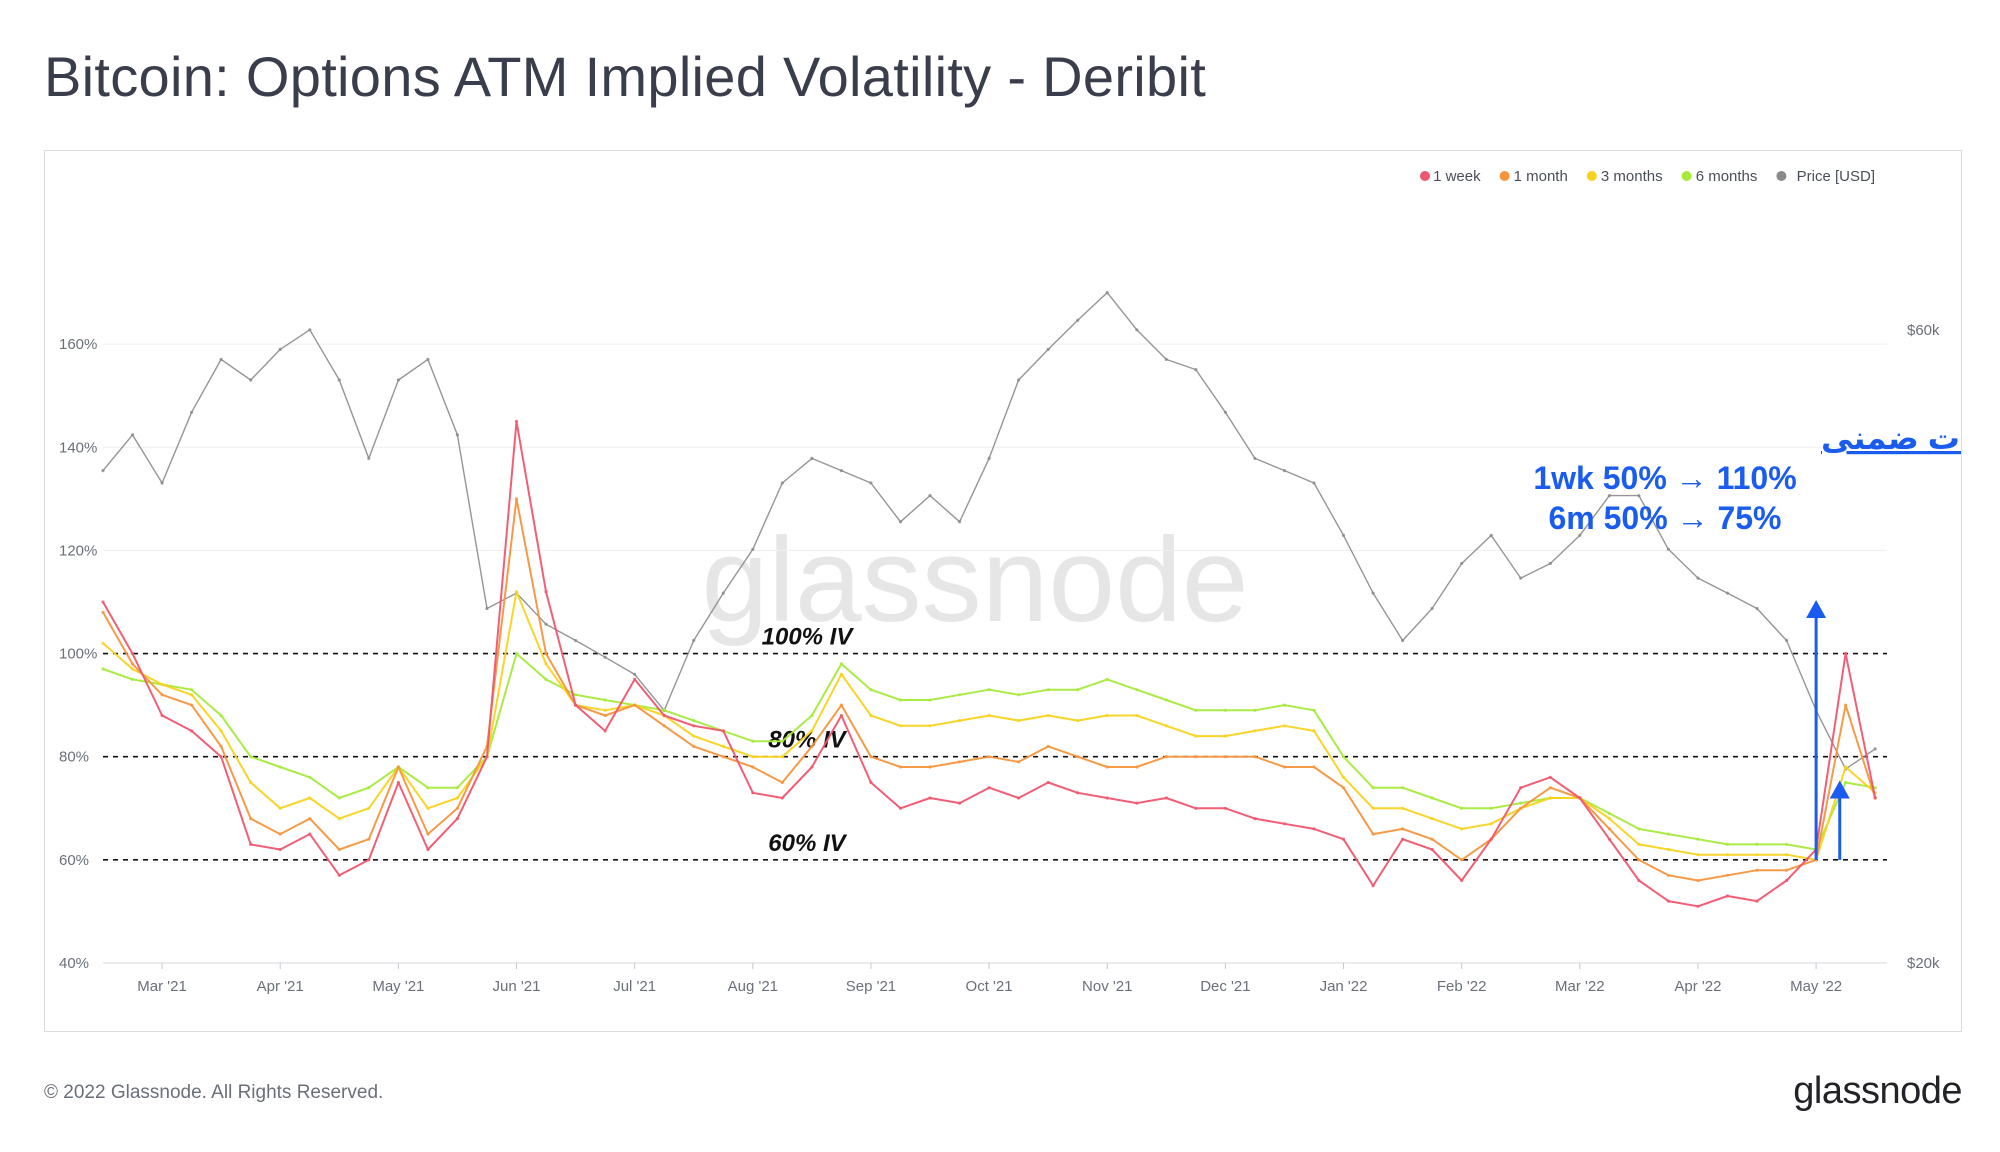  I want to click on x-tick-label: Jun '21, so click(517, 986).